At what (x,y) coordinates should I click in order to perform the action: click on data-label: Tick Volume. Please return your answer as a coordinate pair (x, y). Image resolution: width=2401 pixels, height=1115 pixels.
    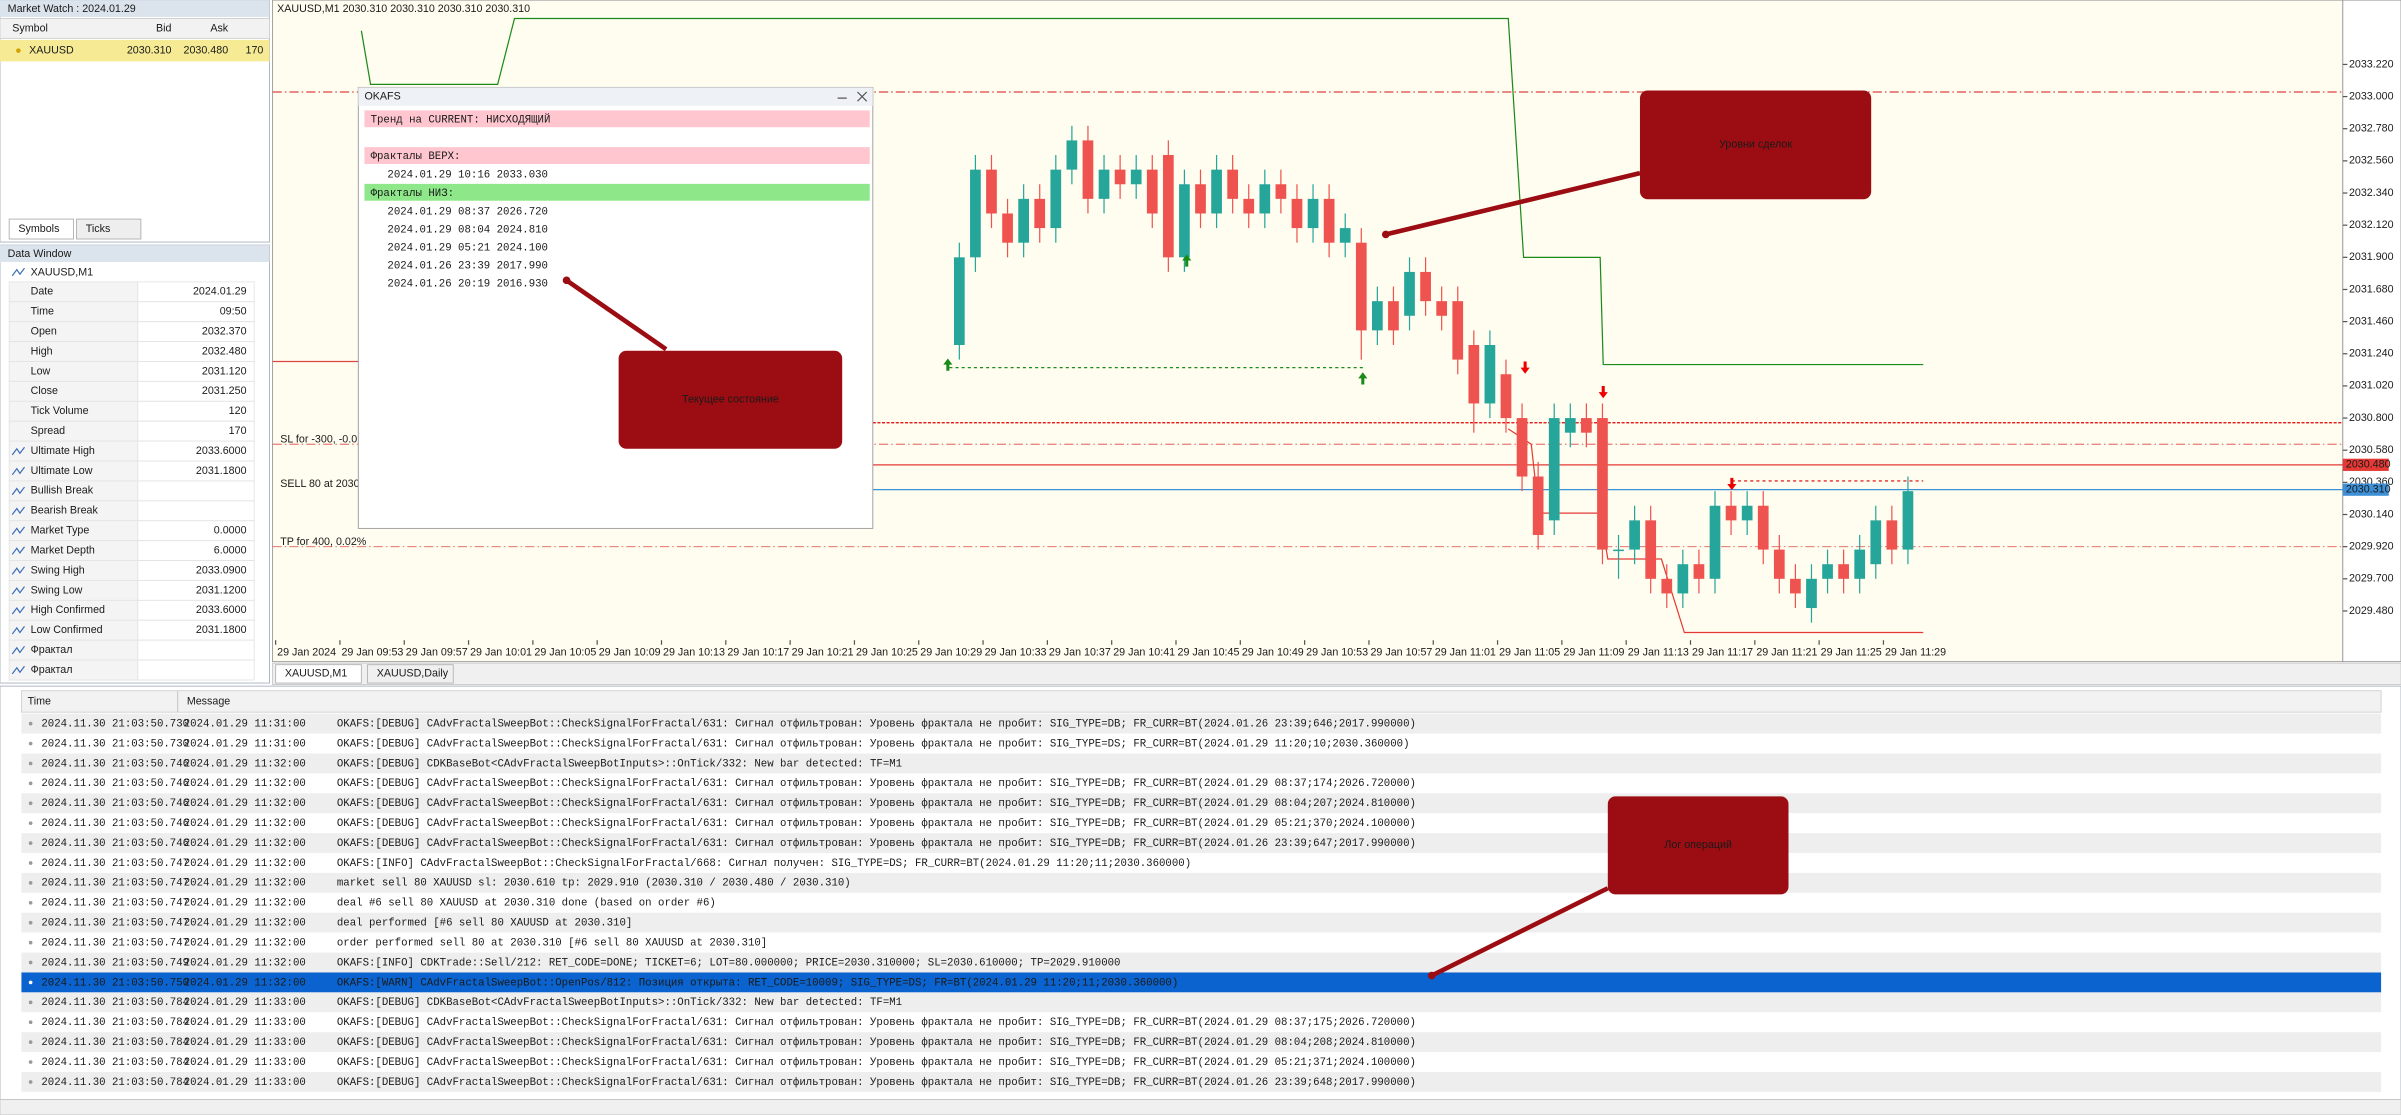
    Looking at the image, I should click on (60, 411).